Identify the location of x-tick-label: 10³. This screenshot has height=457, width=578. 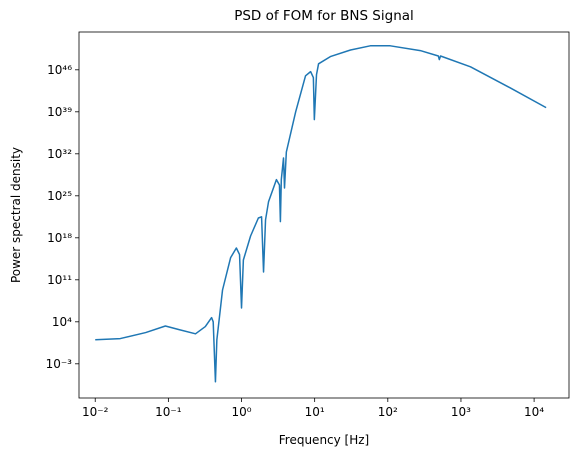
(461, 412).